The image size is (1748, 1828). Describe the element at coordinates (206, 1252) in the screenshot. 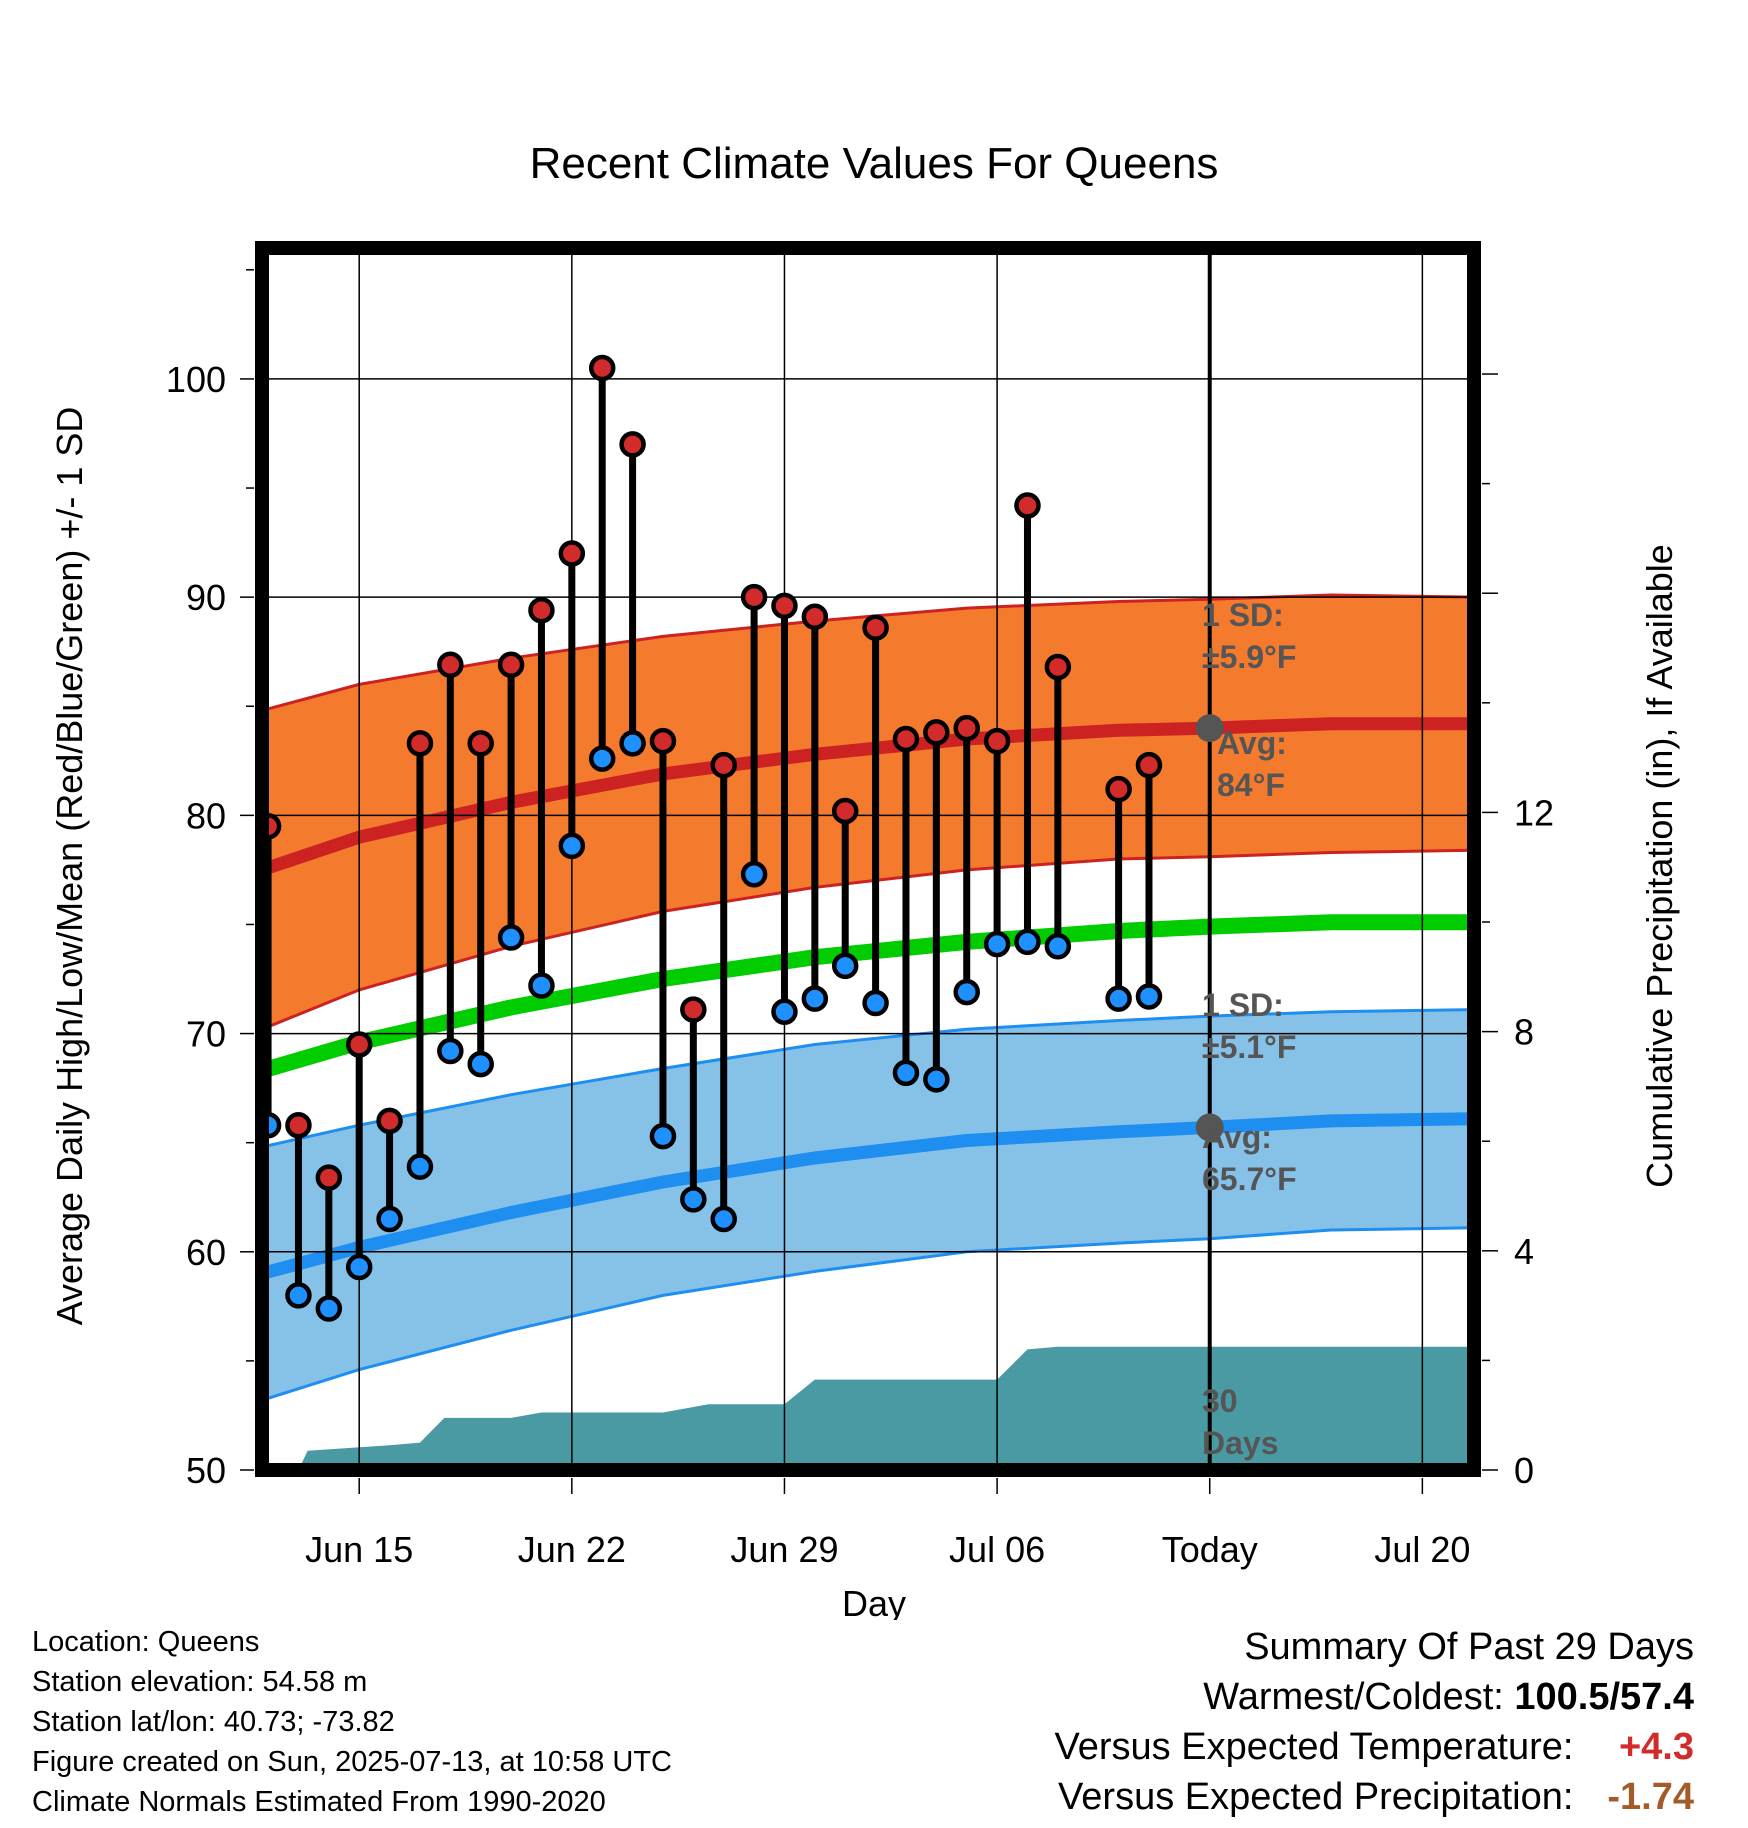

I see `y-tick-label: 60` at that location.